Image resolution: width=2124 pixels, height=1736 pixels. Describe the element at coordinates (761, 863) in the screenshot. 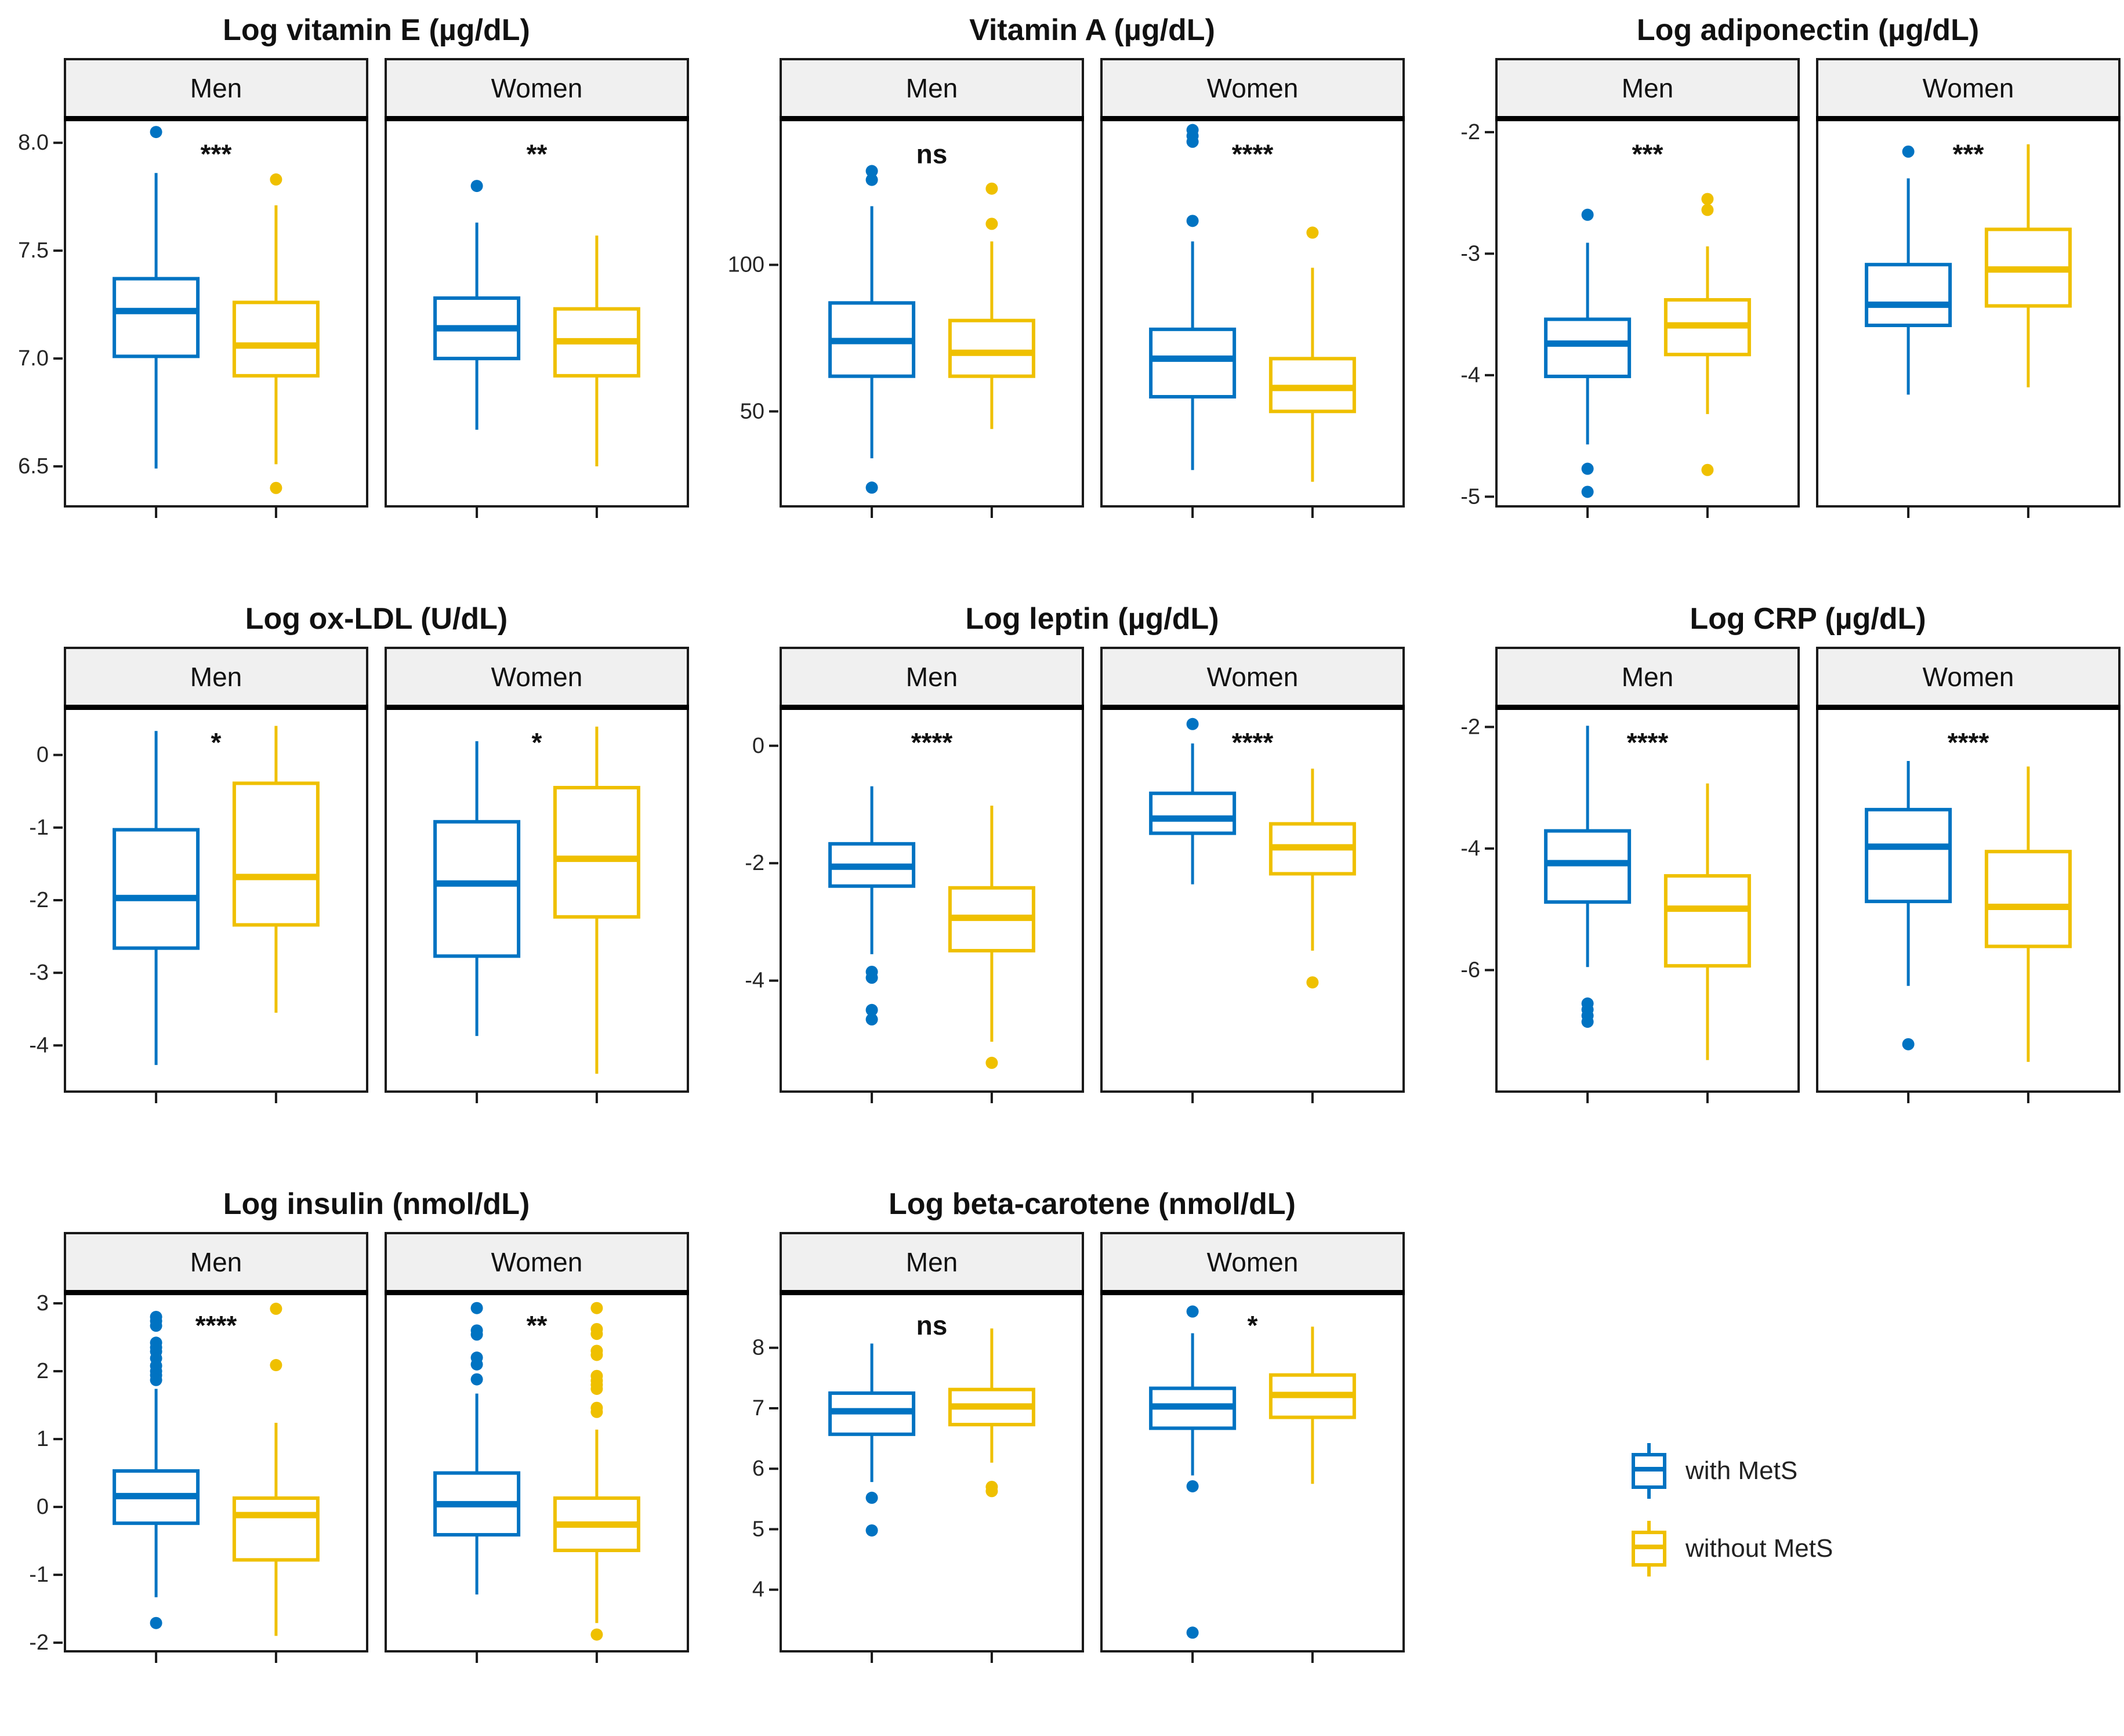

I see `y-axis-ticks: 0 -2 -4` at that location.